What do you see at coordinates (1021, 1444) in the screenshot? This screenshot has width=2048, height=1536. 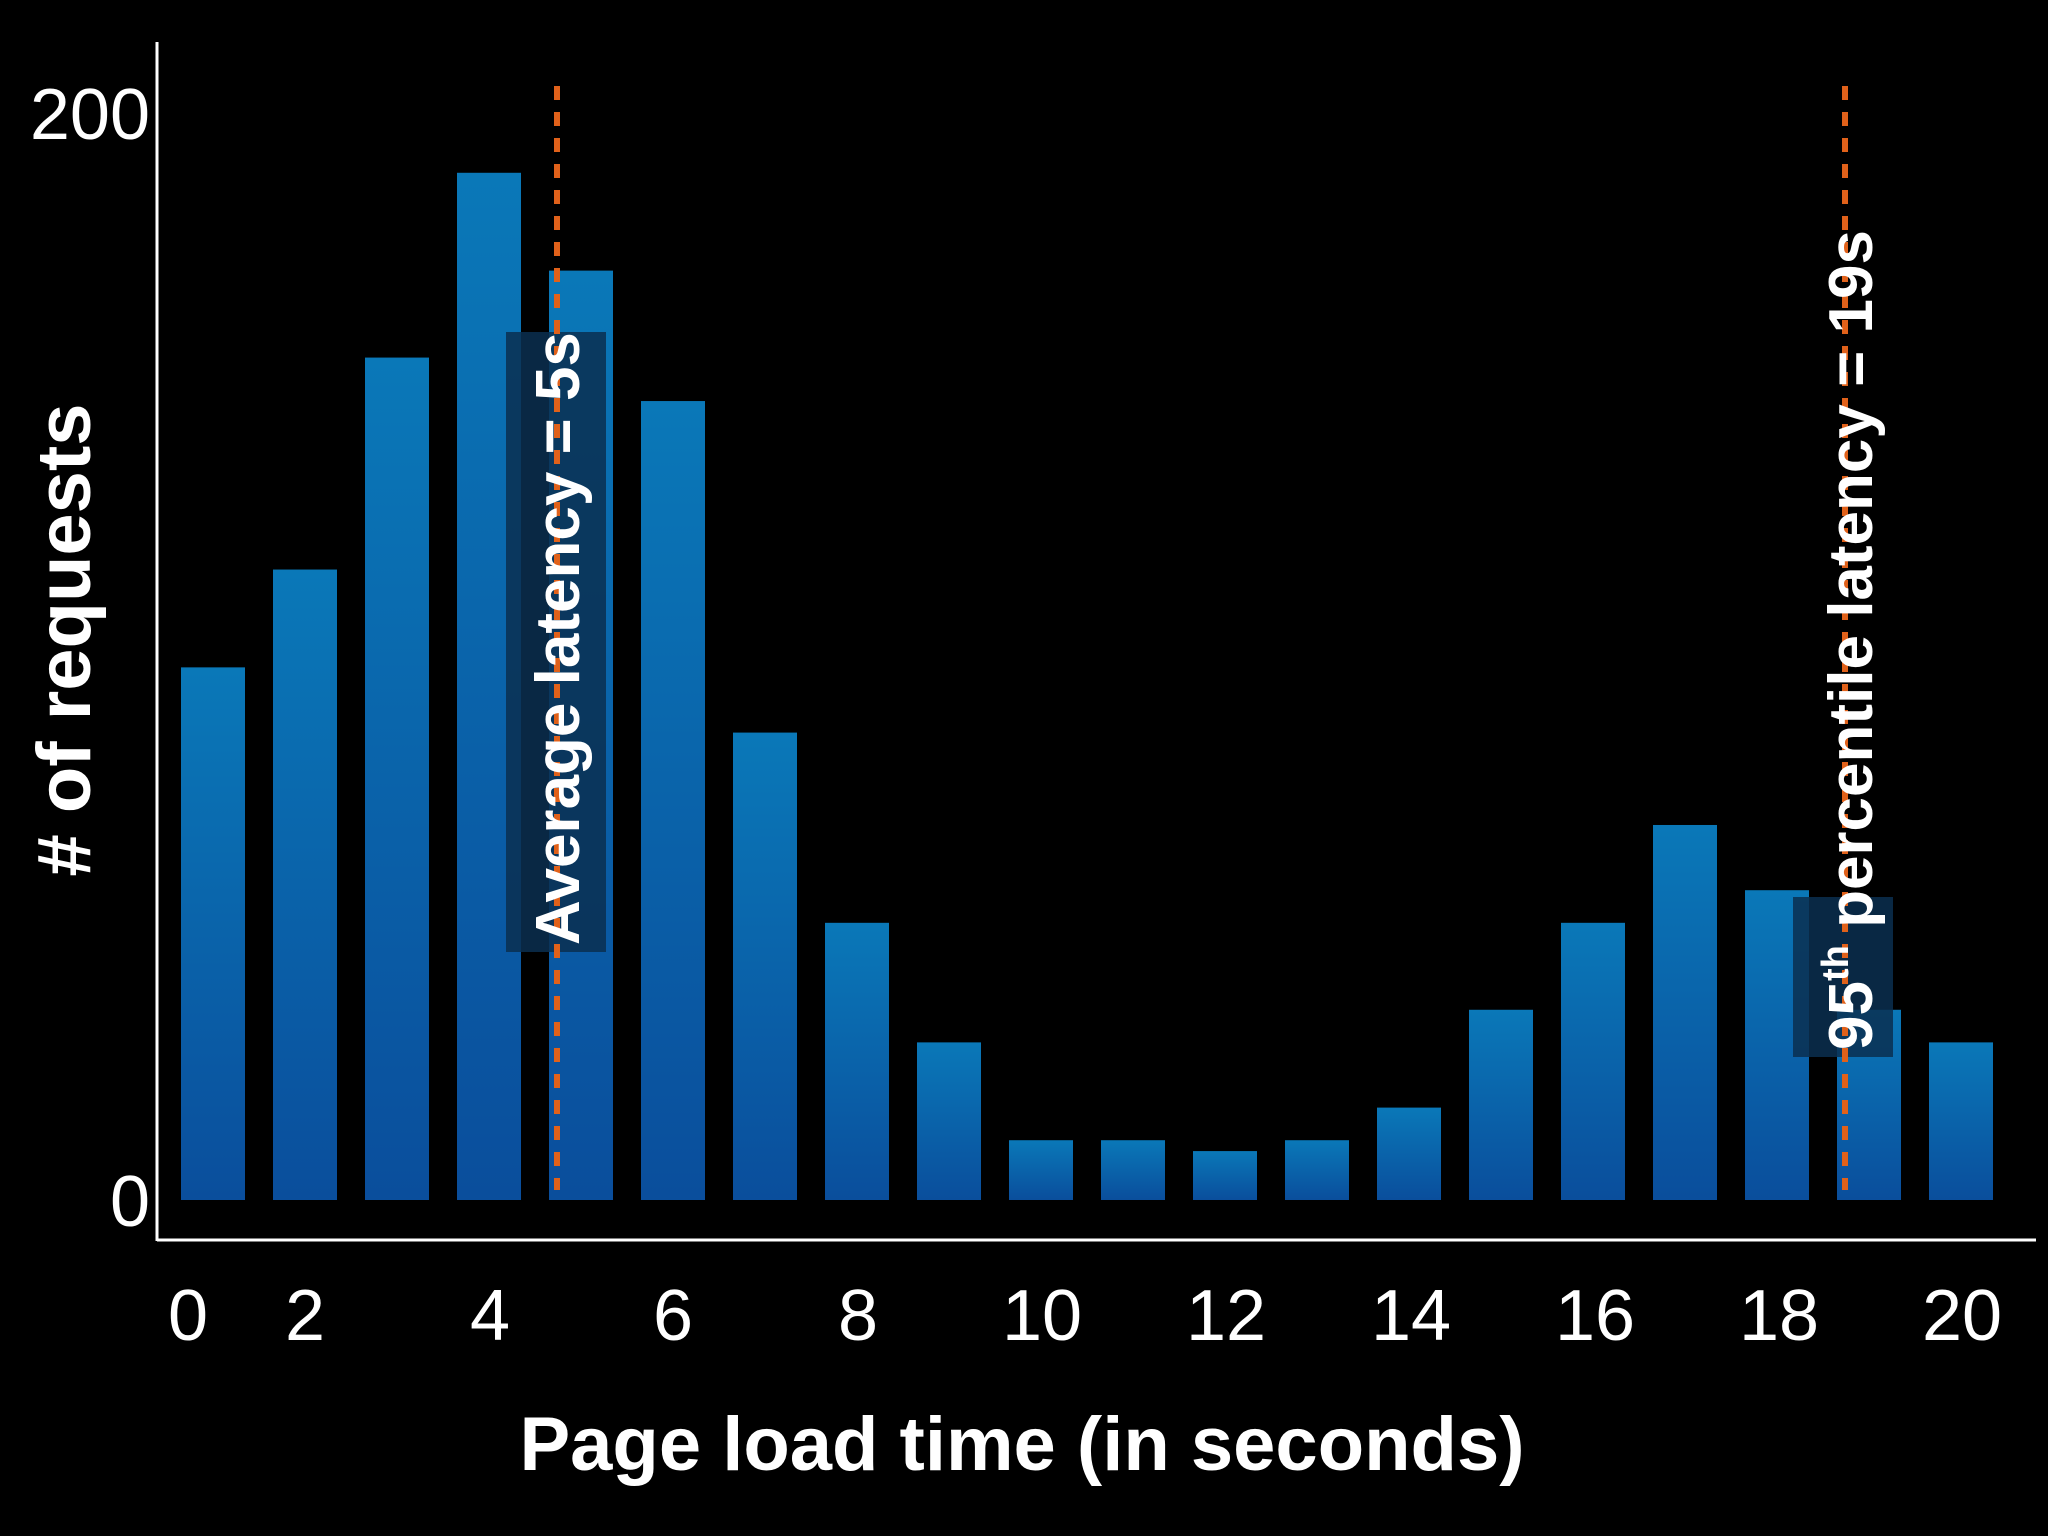 I see `x-axis-title: Page load time (in seconds)` at bounding box center [1021, 1444].